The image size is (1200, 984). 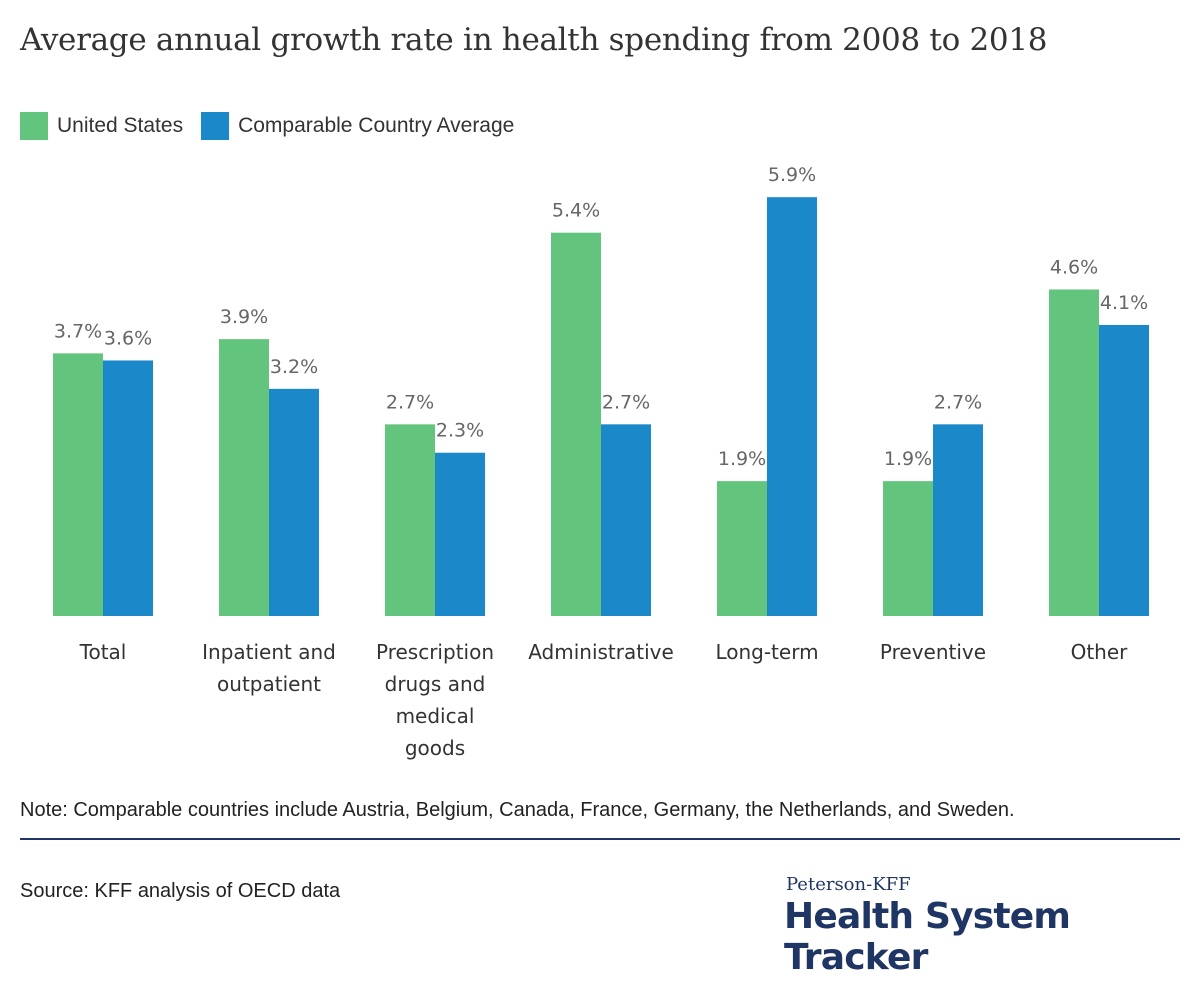 What do you see at coordinates (78, 331) in the screenshot?
I see `data-label-us-0: 3.7%` at bounding box center [78, 331].